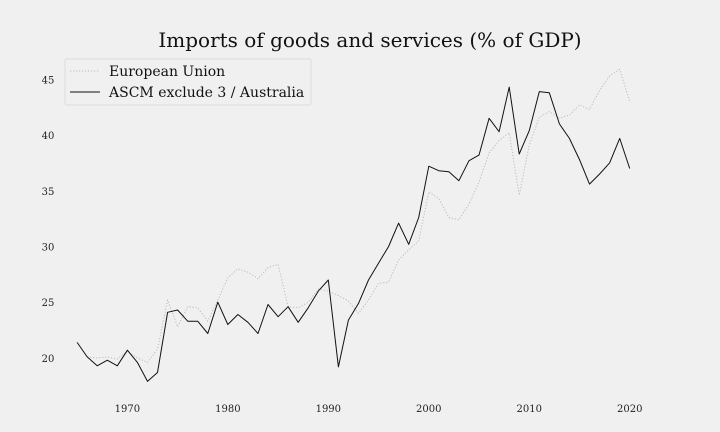 The width and height of the screenshot is (720, 432). Describe the element at coordinates (629, 409) in the screenshot. I see `x-tick-label: 2020` at that location.